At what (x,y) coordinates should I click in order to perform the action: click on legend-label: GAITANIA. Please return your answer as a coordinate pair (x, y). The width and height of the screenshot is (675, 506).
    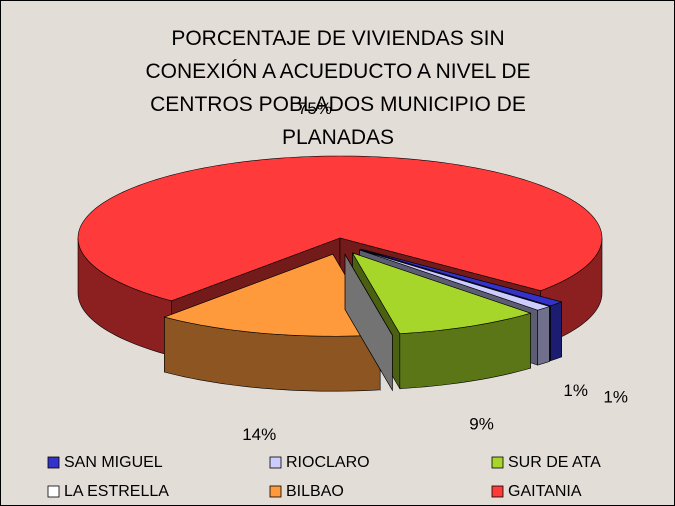
    Looking at the image, I should click on (545, 491).